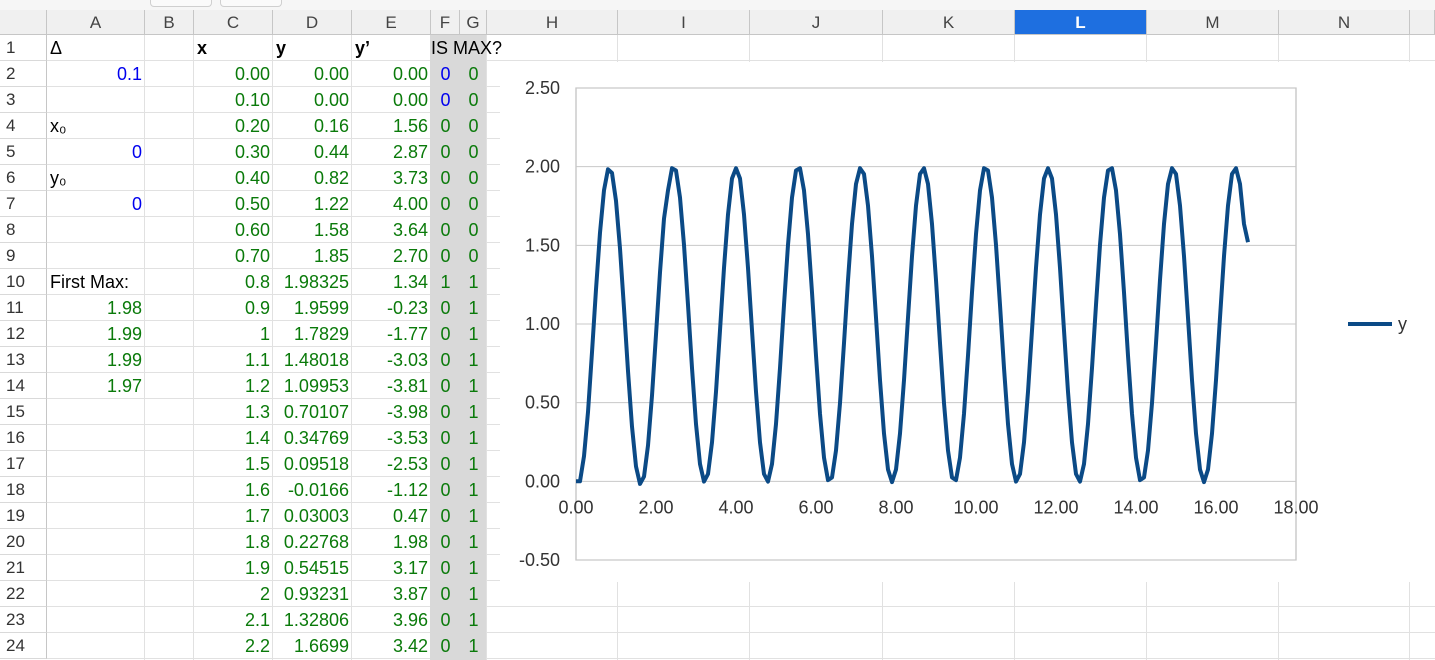  Describe the element at coordinates (473, 516) in the screenshot. I see `cell-g19: 1` at that location.